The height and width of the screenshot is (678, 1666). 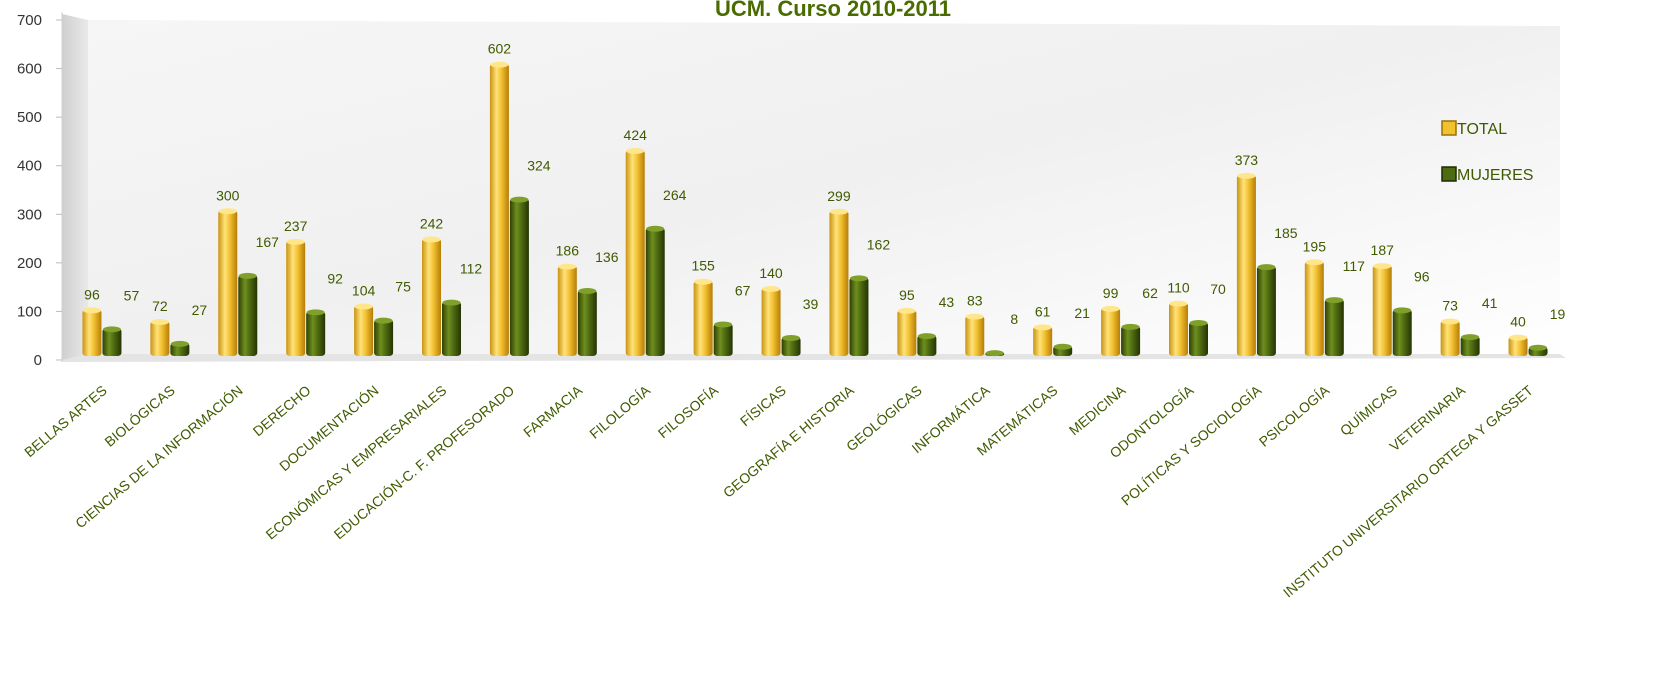 I want to click on data-label-mujeres: 39, so click(x=811, y=304).